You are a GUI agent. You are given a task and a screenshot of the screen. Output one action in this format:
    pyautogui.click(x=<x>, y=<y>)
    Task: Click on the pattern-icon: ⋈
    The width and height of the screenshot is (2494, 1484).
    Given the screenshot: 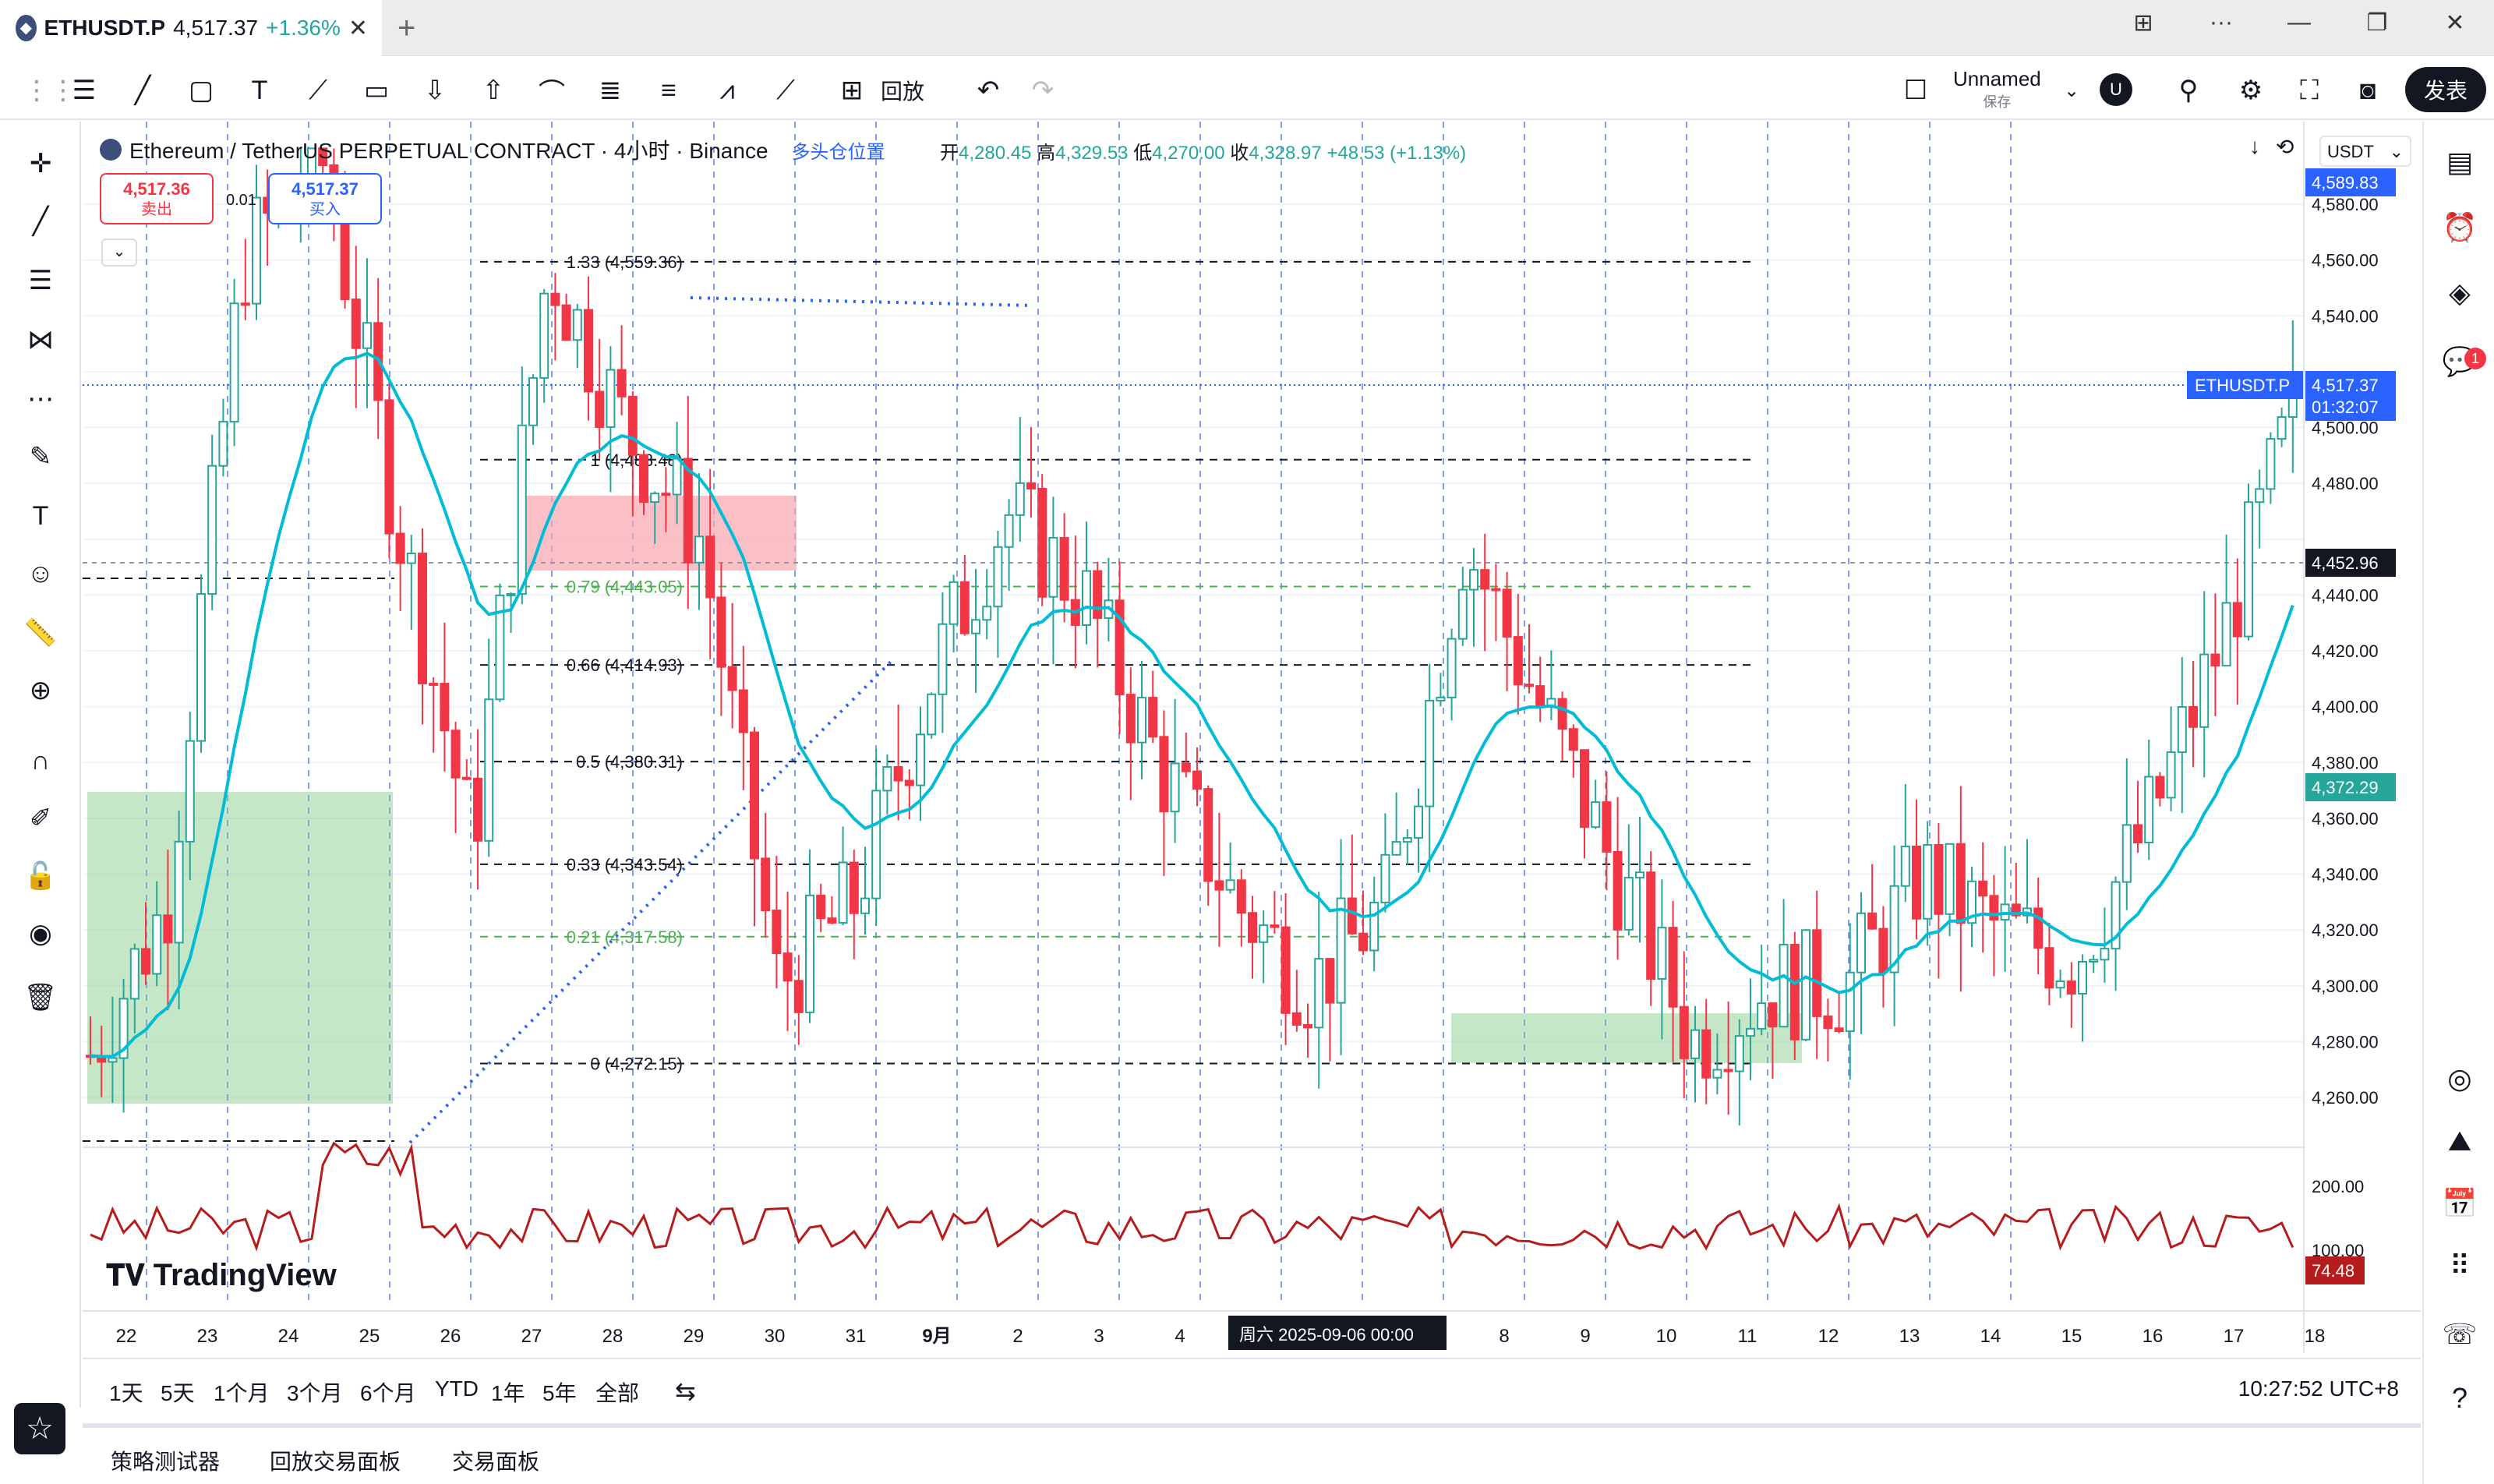 What is the action you would take?
    pyautogui.click(x=41, y=340)
    